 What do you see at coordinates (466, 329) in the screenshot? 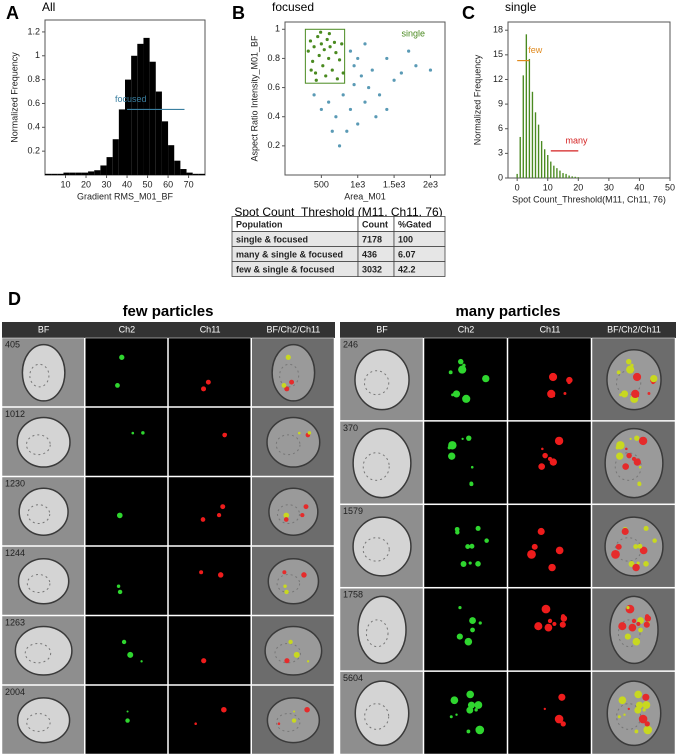
I see `column-header: Ch2` at bounding box center [466, 329].